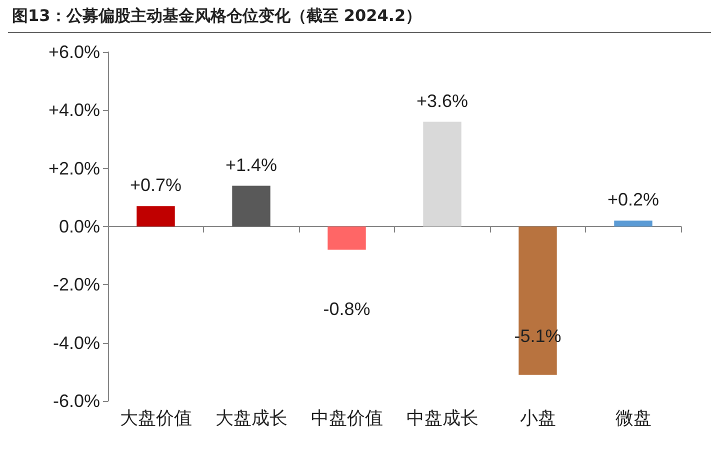  Describe the element at coordinates (251, 164) in the screenshot. I see `data-label: +1.4%` at that location.